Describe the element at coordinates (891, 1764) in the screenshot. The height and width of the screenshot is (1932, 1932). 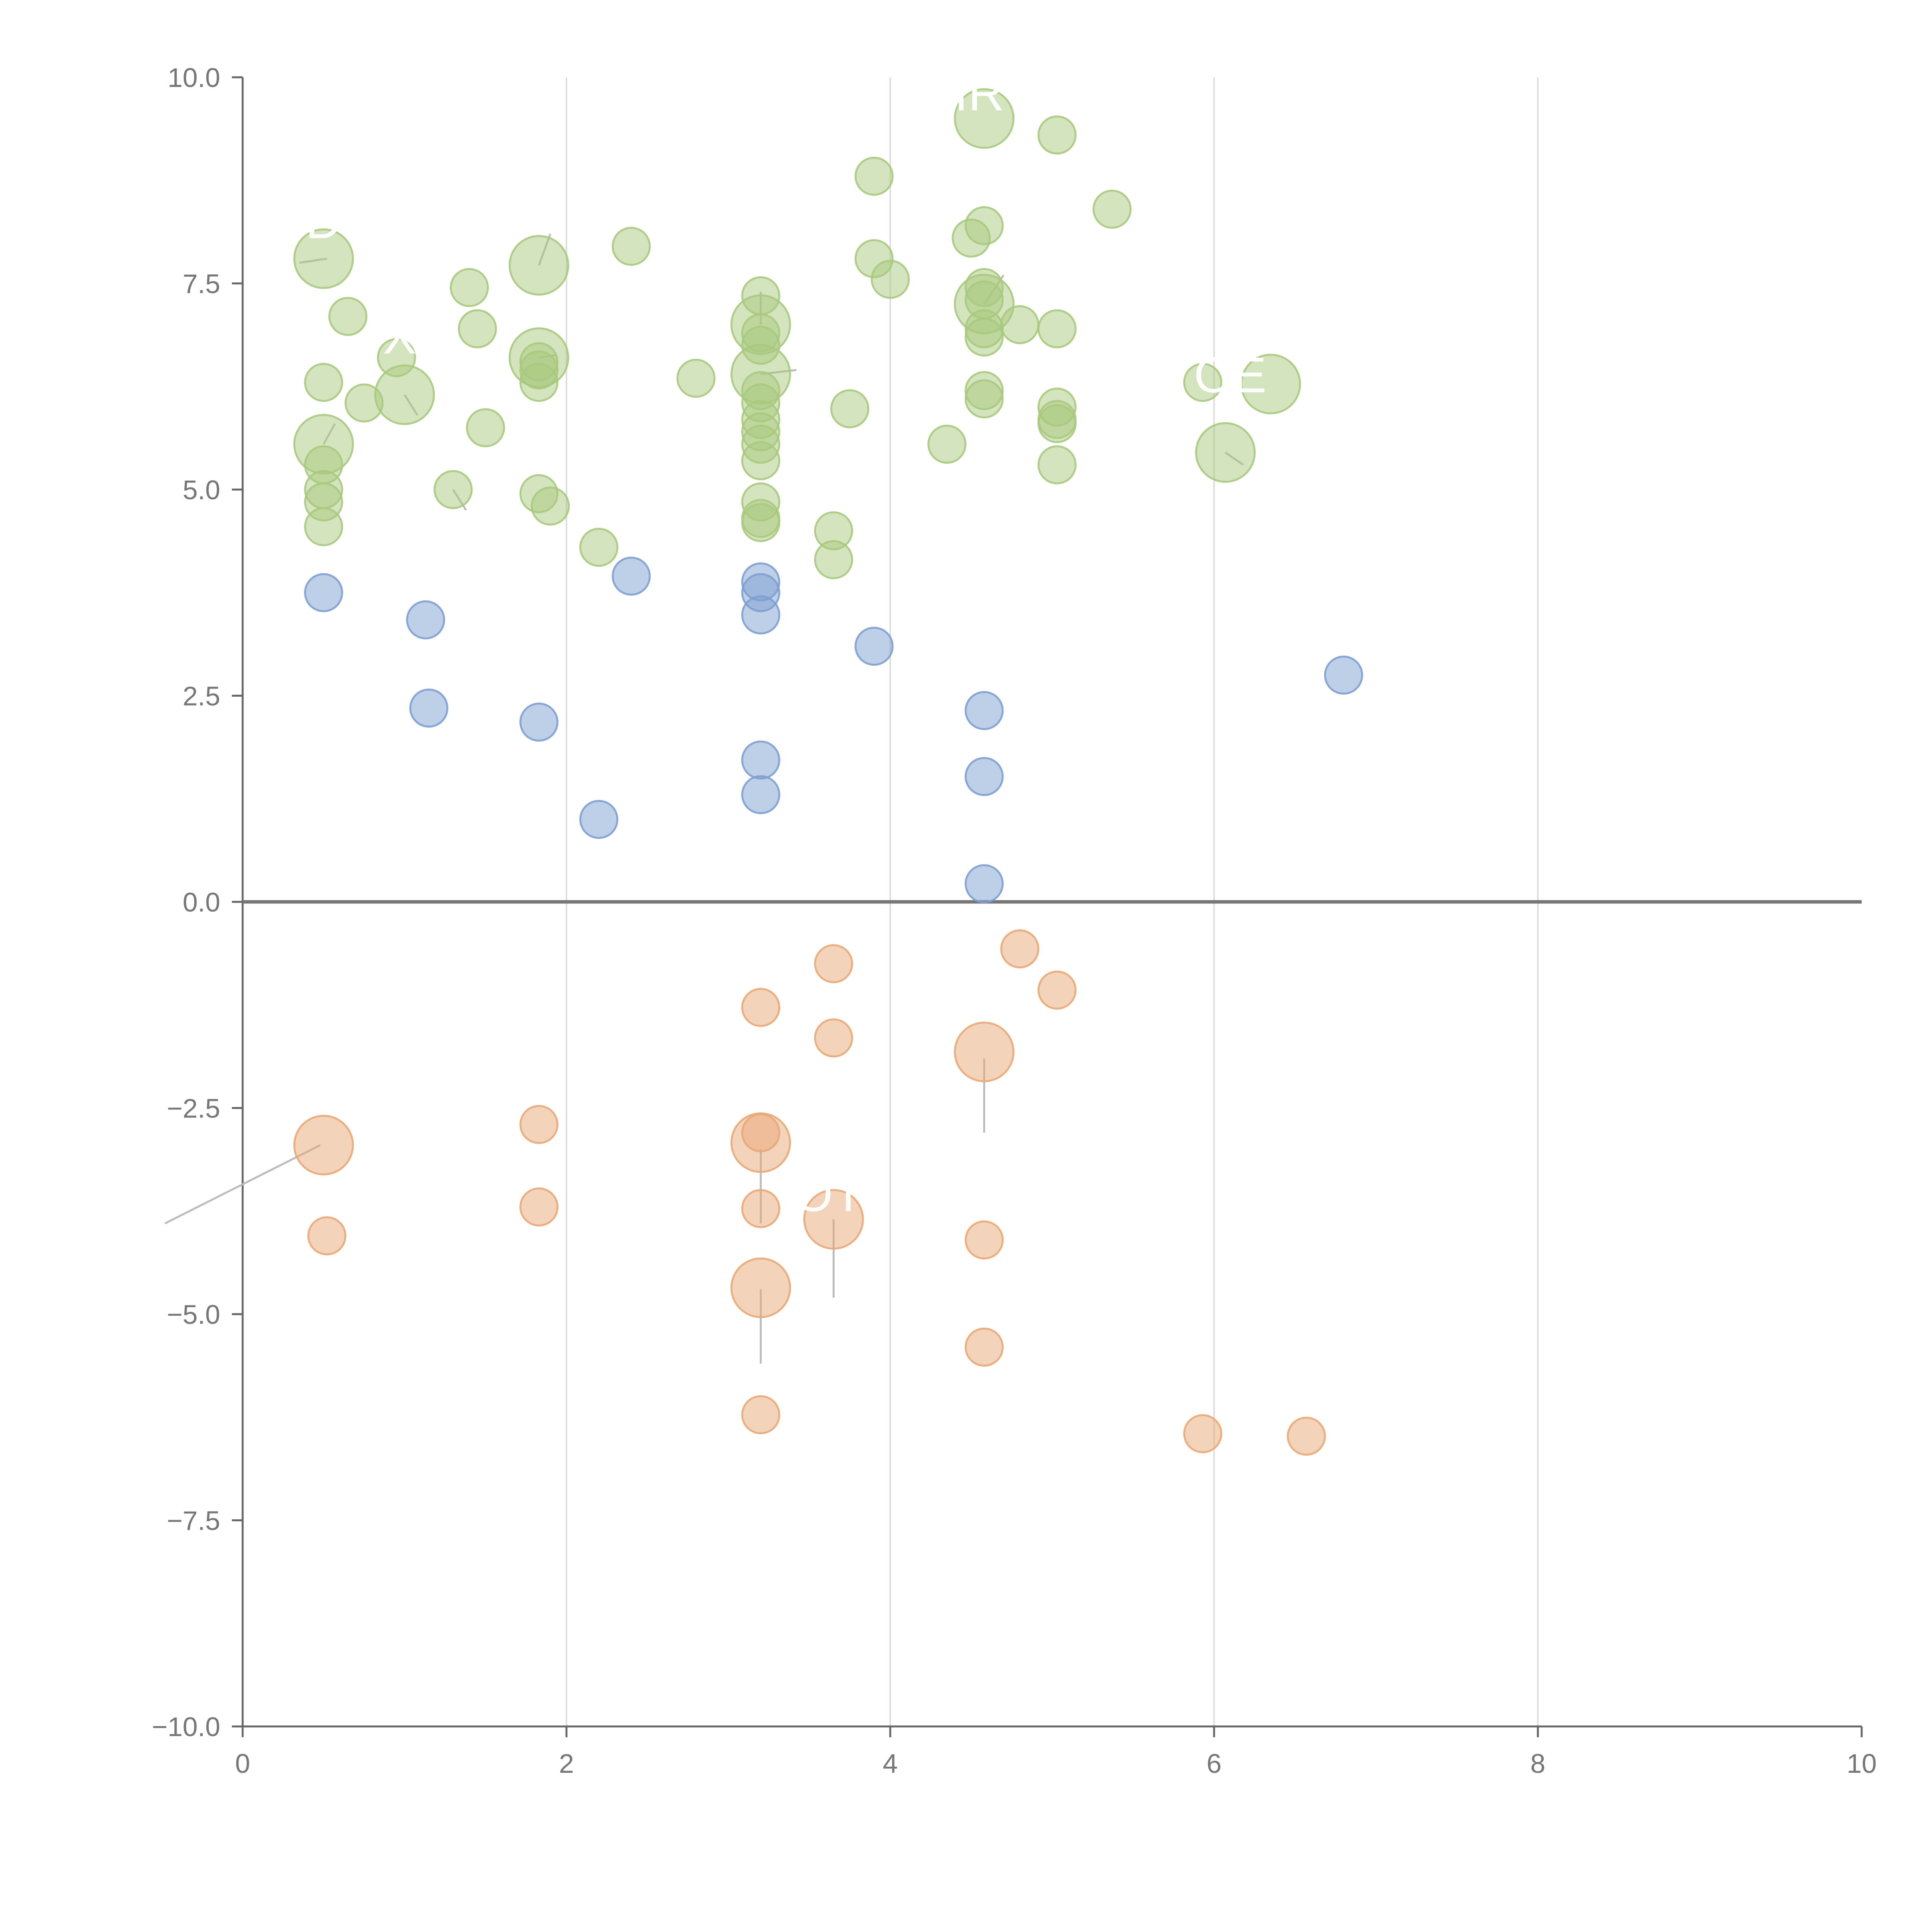
I see `x-tick-label: 4` at that location.